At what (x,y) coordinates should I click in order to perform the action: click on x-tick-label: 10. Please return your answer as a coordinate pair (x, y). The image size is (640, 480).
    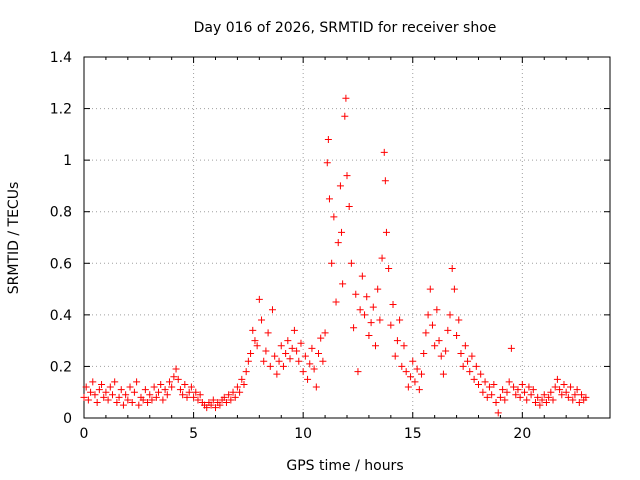
    Looking at the image, I should click on (303, 434).